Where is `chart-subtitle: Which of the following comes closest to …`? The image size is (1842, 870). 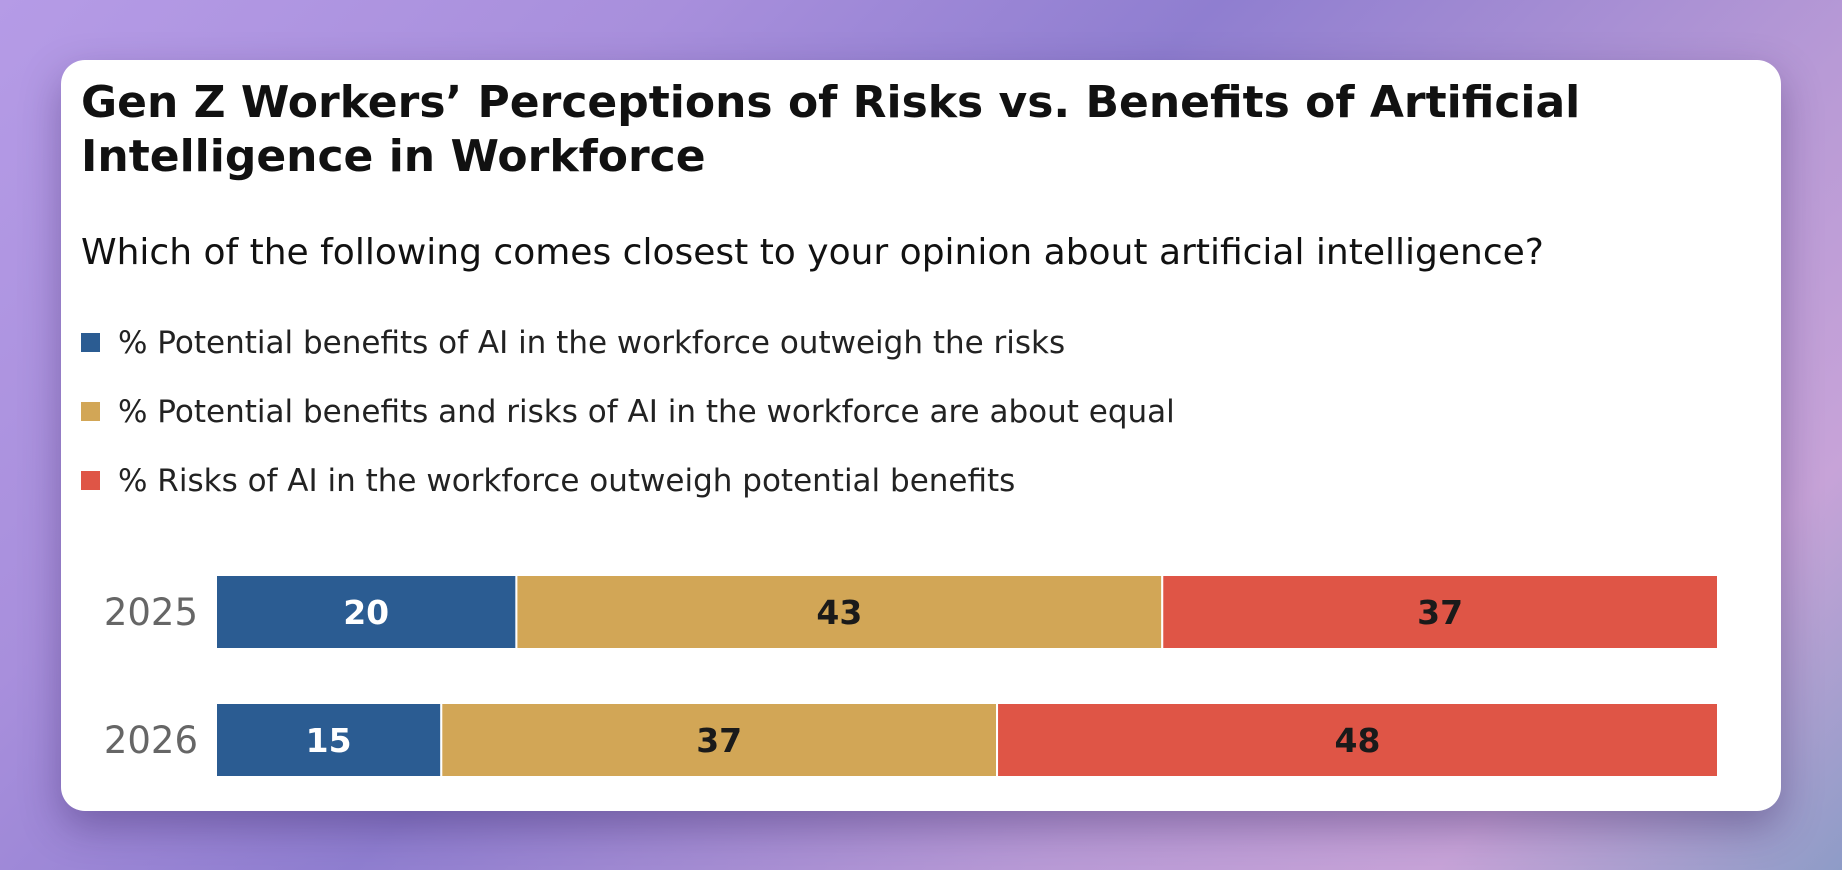 chart-subtitle: Which of the following comes closest to … is located at coordinates (812, 252).